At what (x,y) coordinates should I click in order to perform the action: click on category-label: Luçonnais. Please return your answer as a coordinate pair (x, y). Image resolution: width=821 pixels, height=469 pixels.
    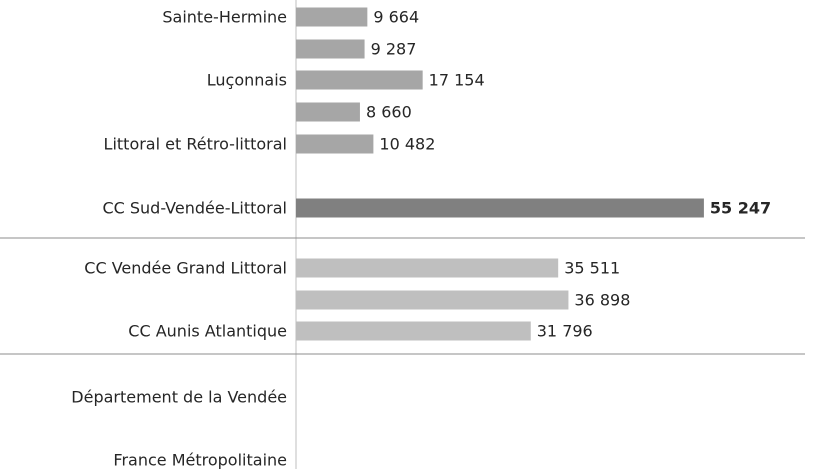
    Looking at the image, I should click on (247, 80).